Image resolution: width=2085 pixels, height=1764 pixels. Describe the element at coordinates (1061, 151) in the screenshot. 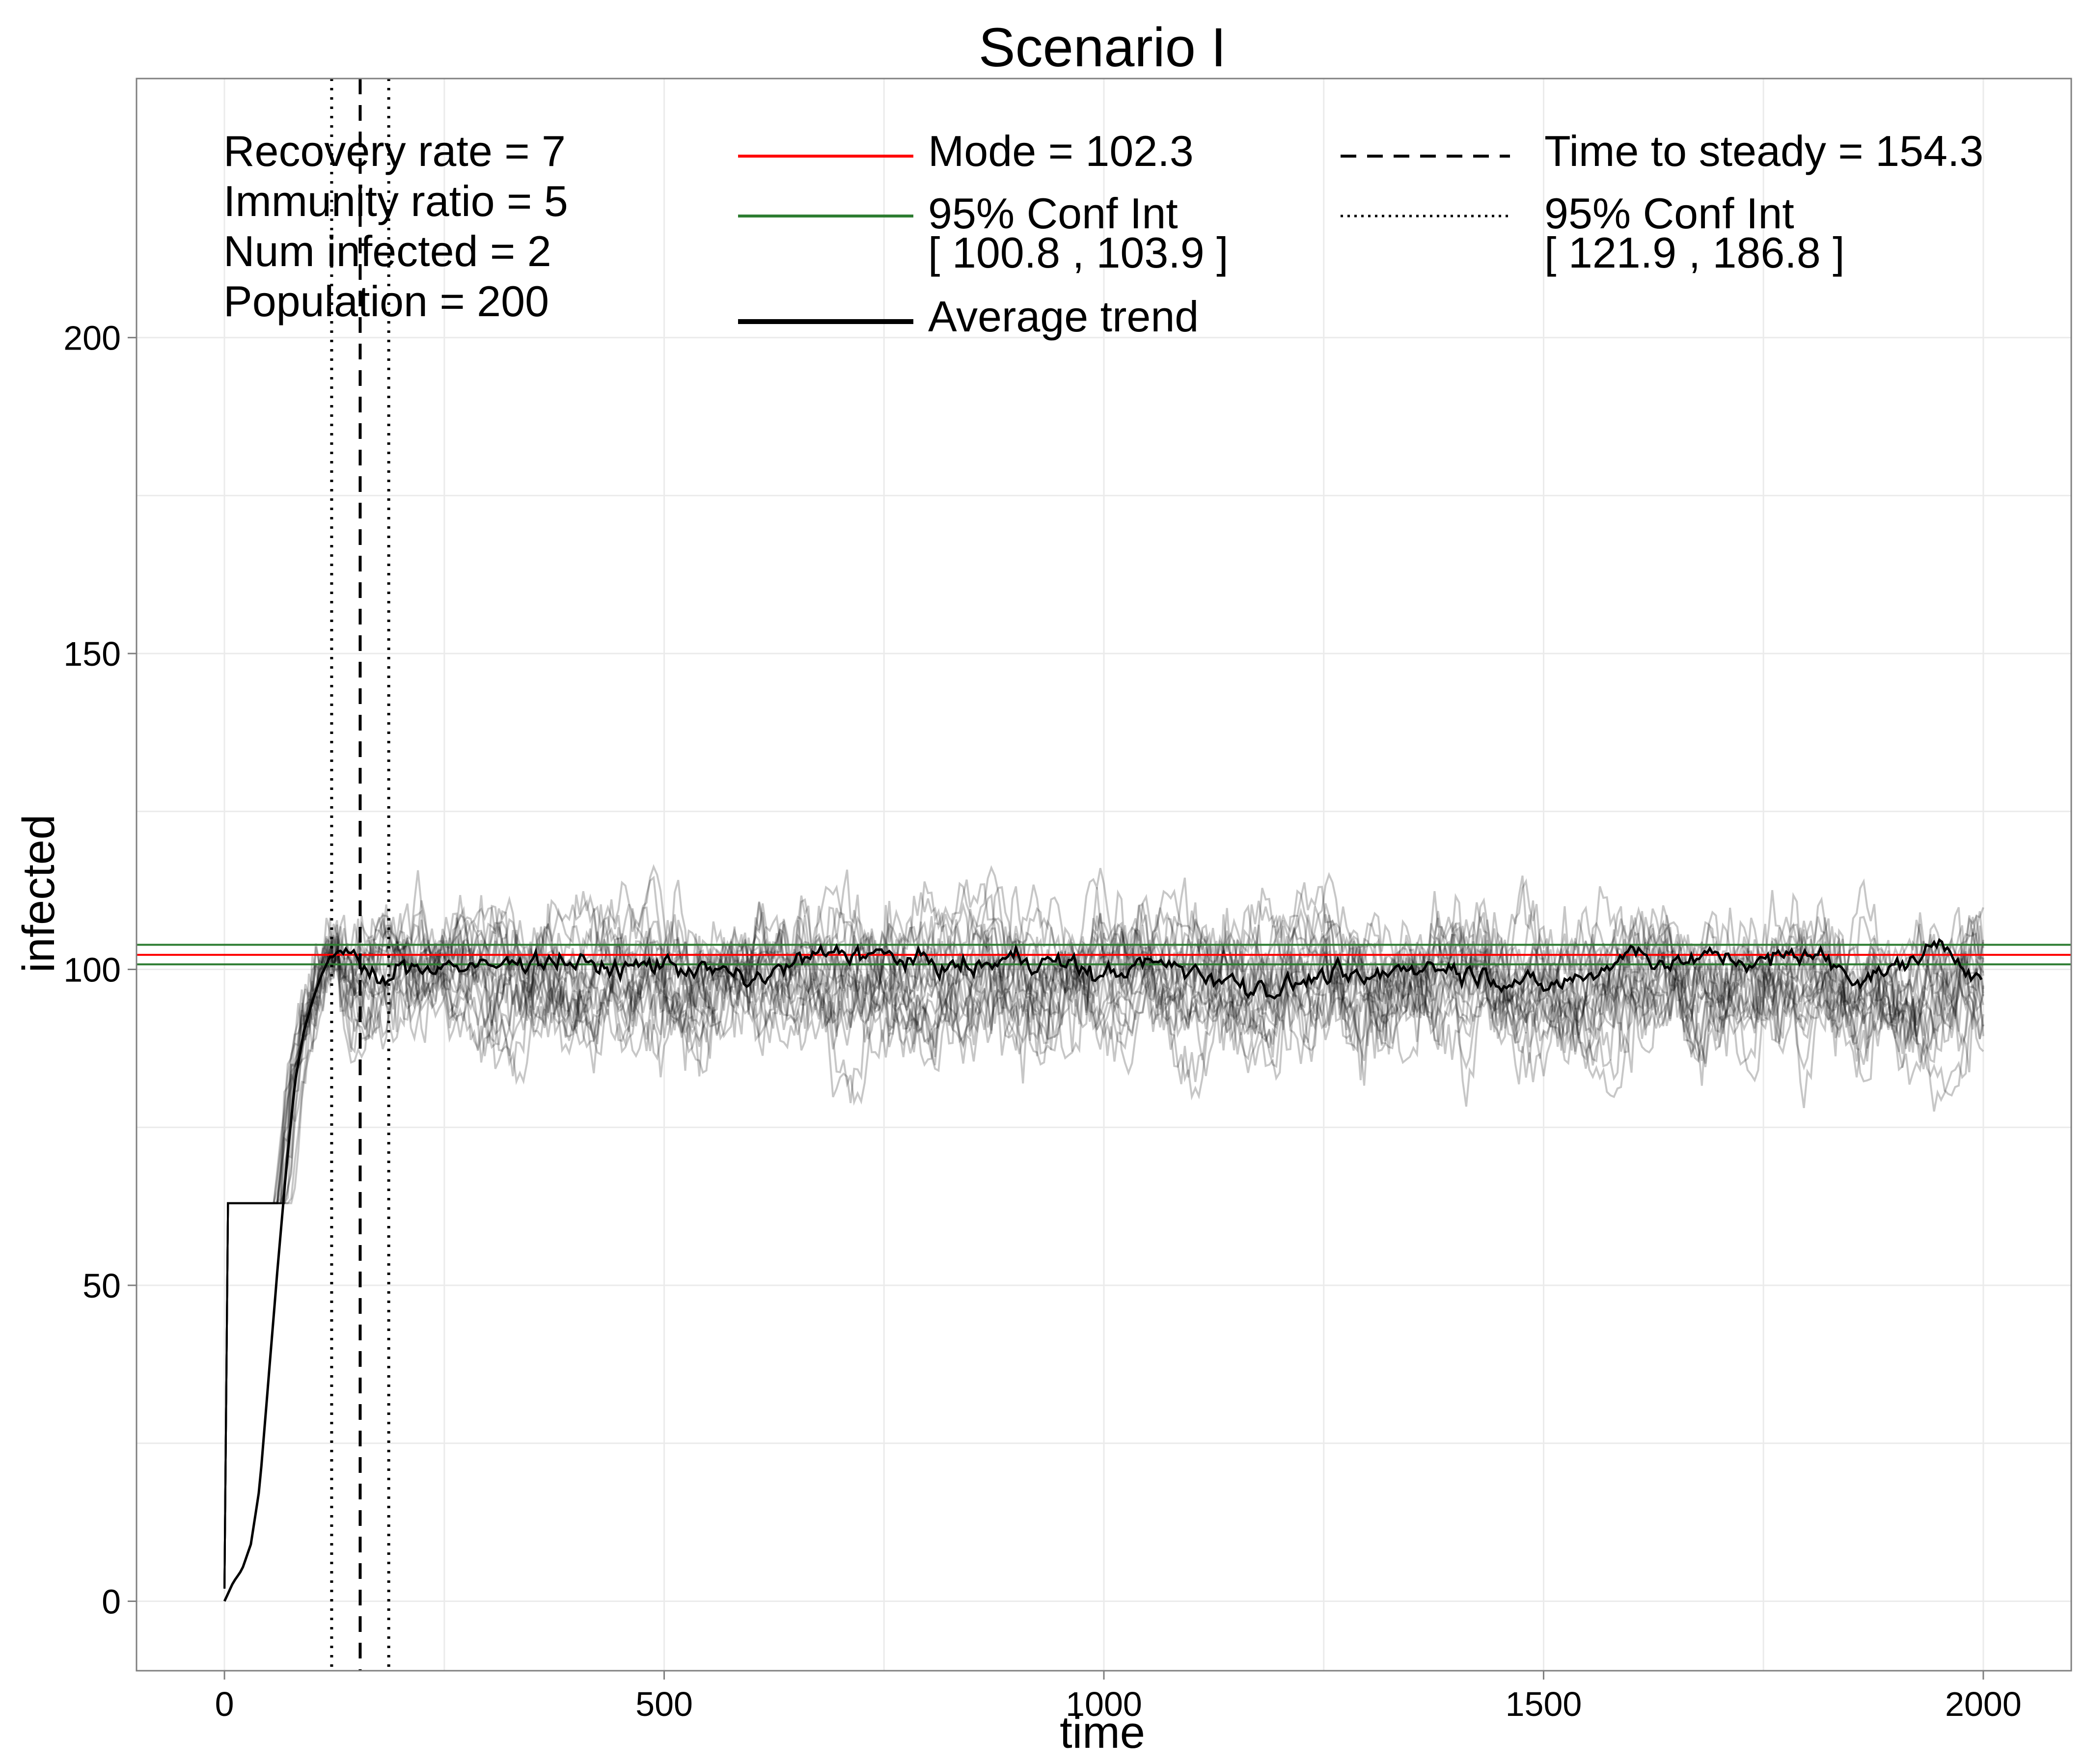

I see `legend-label-mode: Mode = 102.3` at that location.